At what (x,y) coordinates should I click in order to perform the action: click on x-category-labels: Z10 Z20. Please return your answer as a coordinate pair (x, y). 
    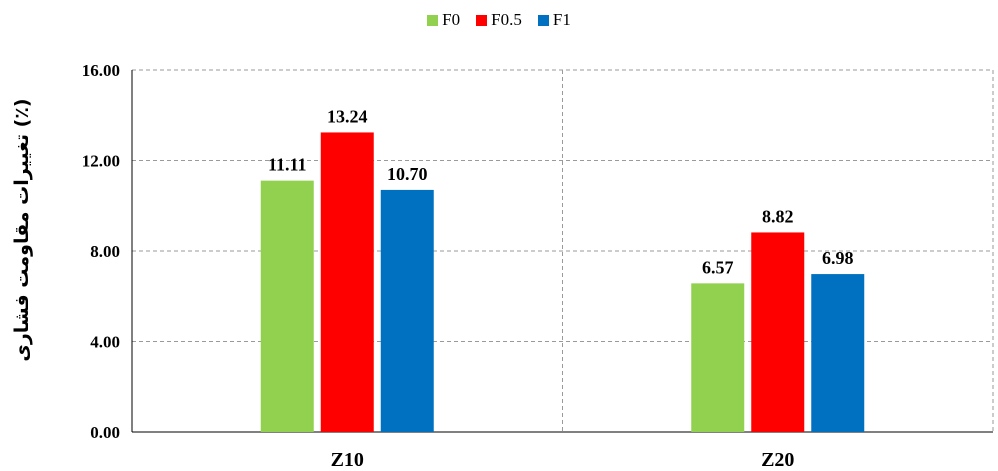
    Looking at the image, I should click on (563, 460).